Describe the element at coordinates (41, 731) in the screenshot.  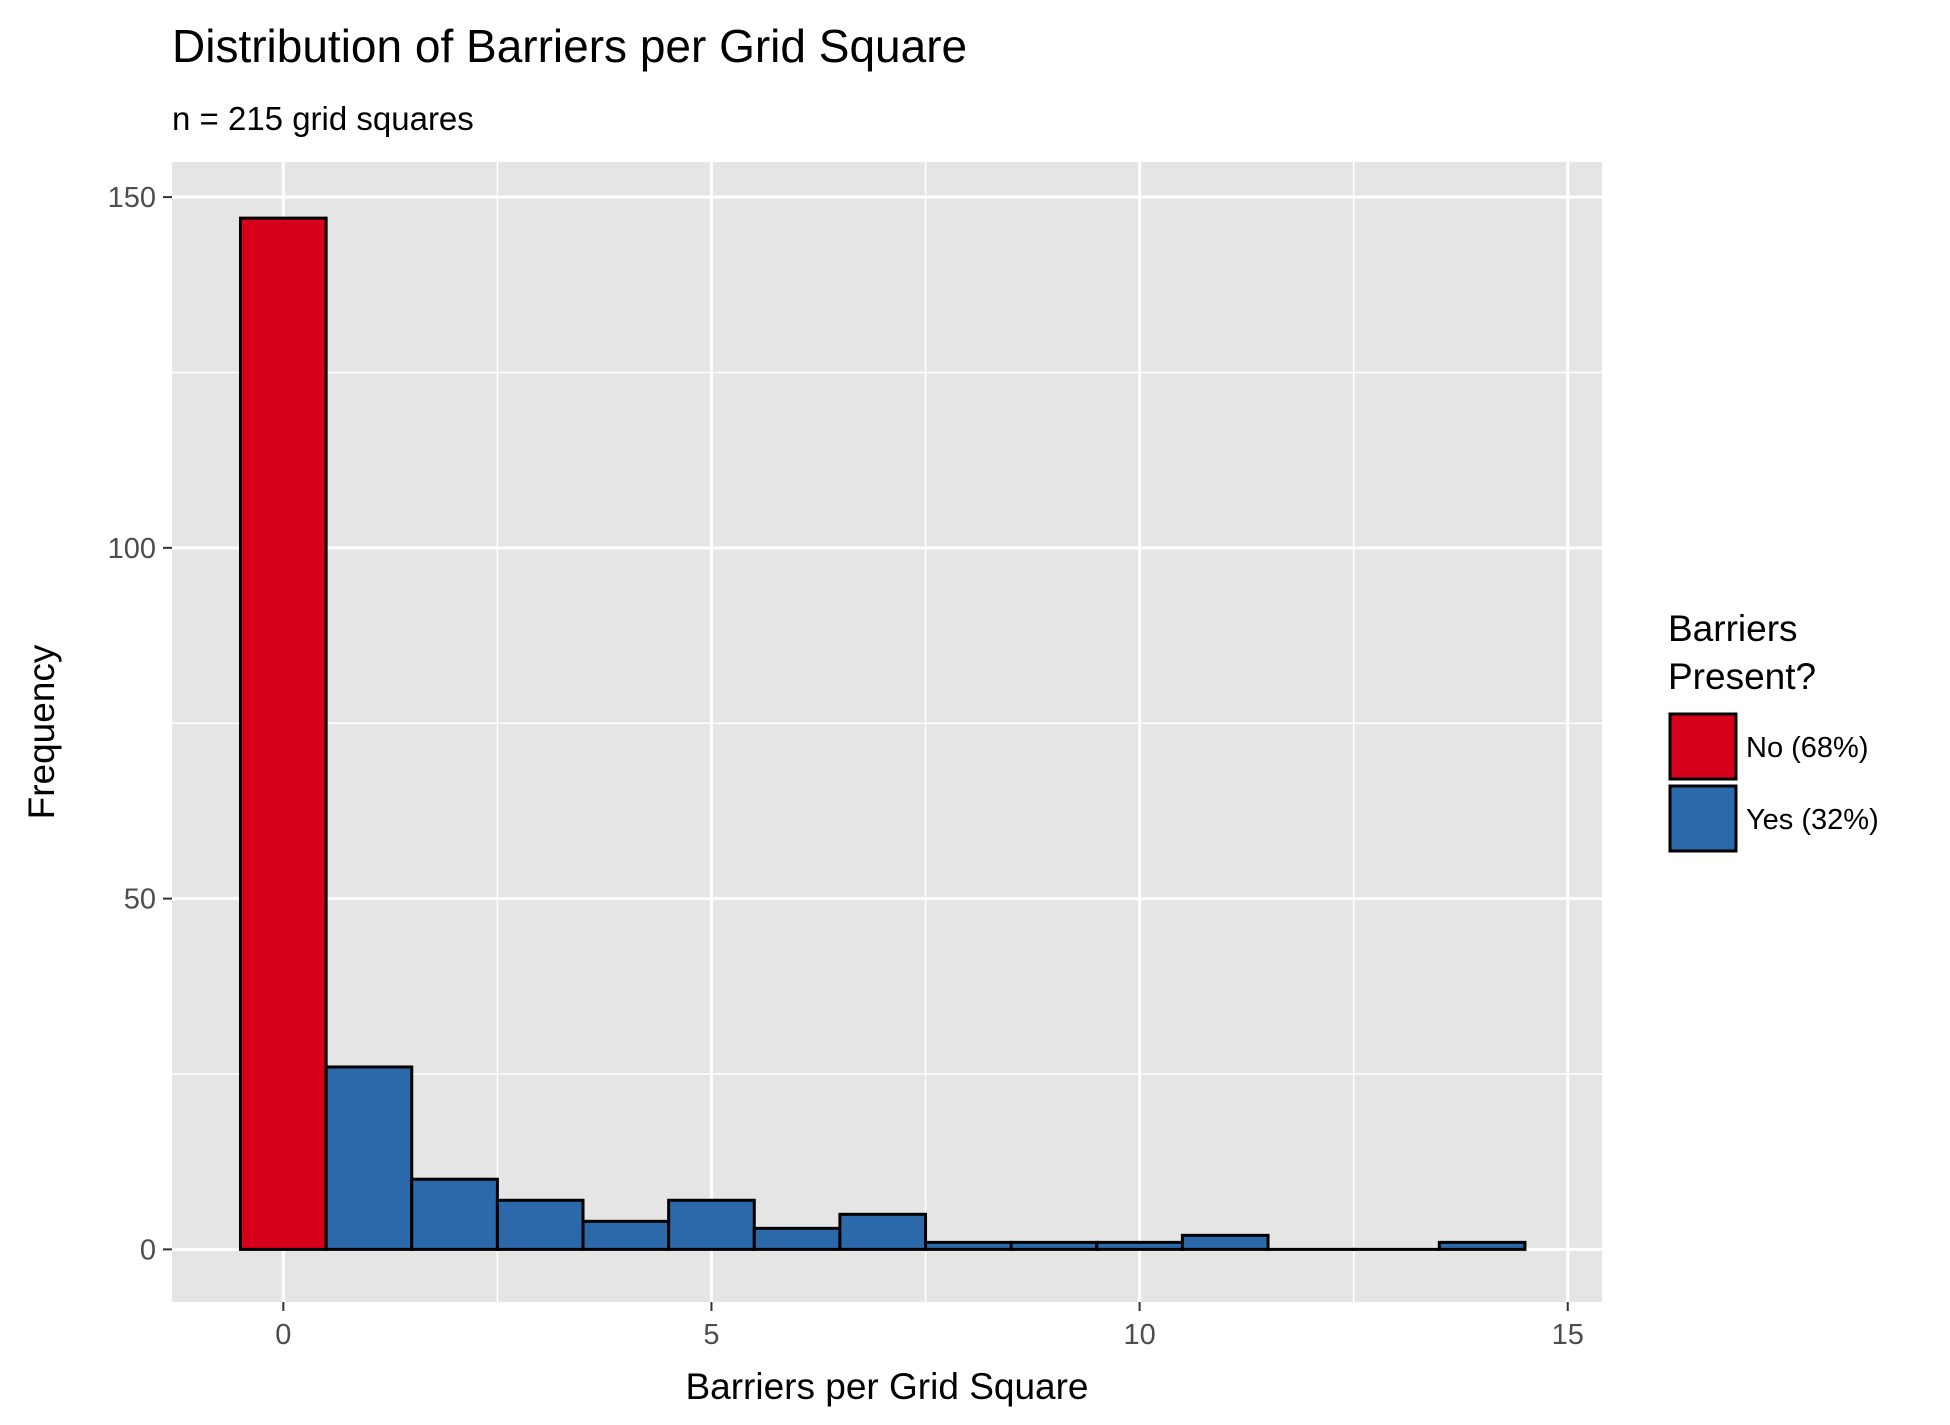
I see `y-axis-title: Frequency` at that location.